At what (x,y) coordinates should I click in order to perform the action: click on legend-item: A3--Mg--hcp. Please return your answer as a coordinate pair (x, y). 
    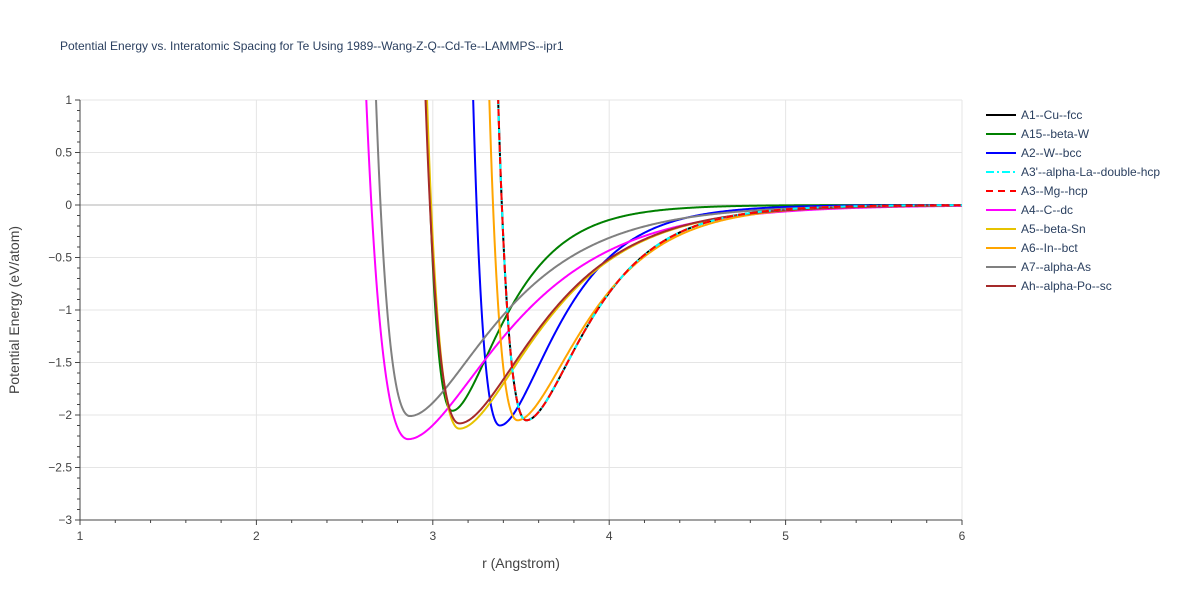
    Looking at the image, I should click on (1037, 191).